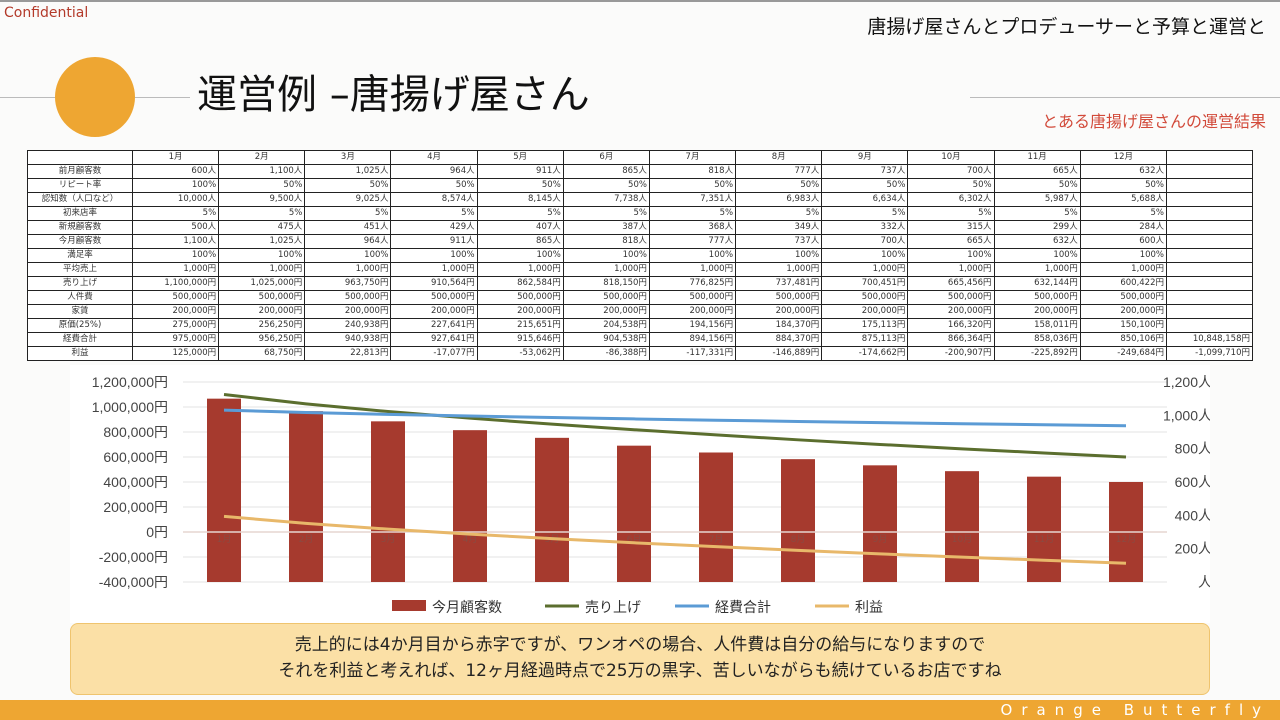 The height and width of the screenshot is (720, 1280). What do you see at coordinates (520, 227) in the screenshot?
I see `table-cell: 407人` at bounding box center [520, 227].